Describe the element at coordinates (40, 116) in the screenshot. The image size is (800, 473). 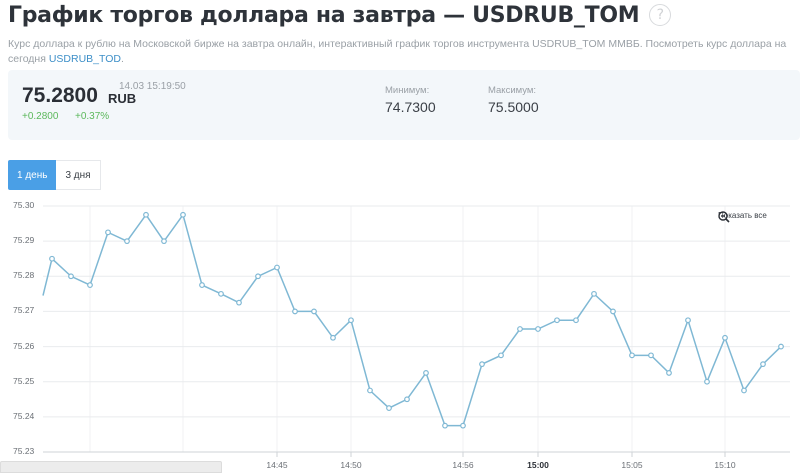
I see `change-absolute: +0.2800` at that location.